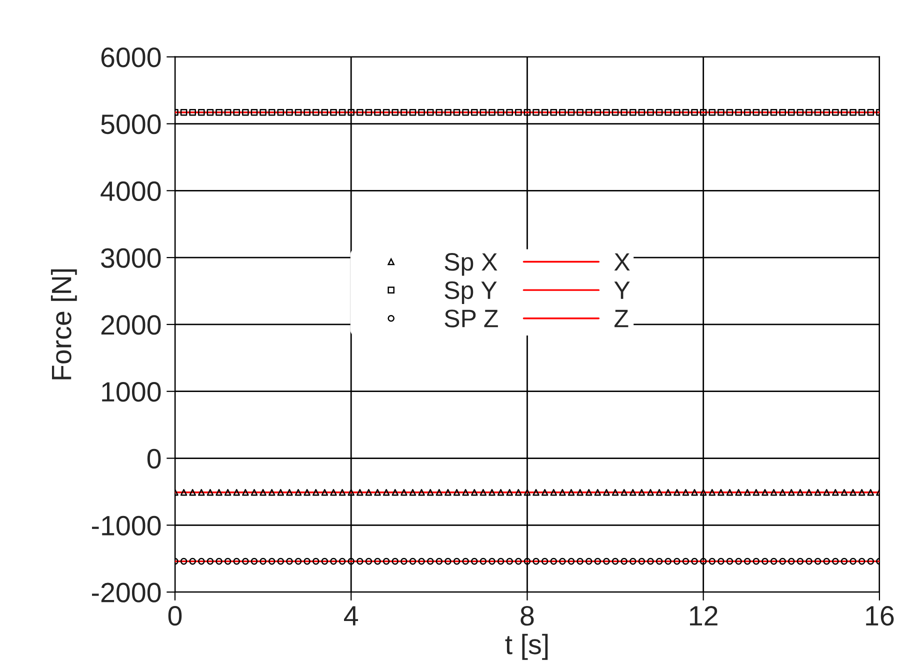 The image size is (902, 669). I want to click on y-tick-label: -1000, so click(126, 526).